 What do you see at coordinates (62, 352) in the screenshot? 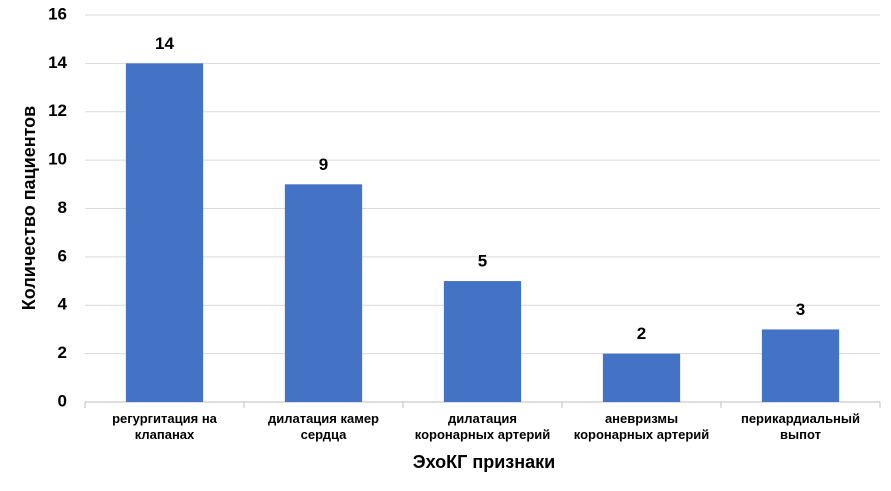
I see `y-tick-label: 2` at bounding box center [62, 352].